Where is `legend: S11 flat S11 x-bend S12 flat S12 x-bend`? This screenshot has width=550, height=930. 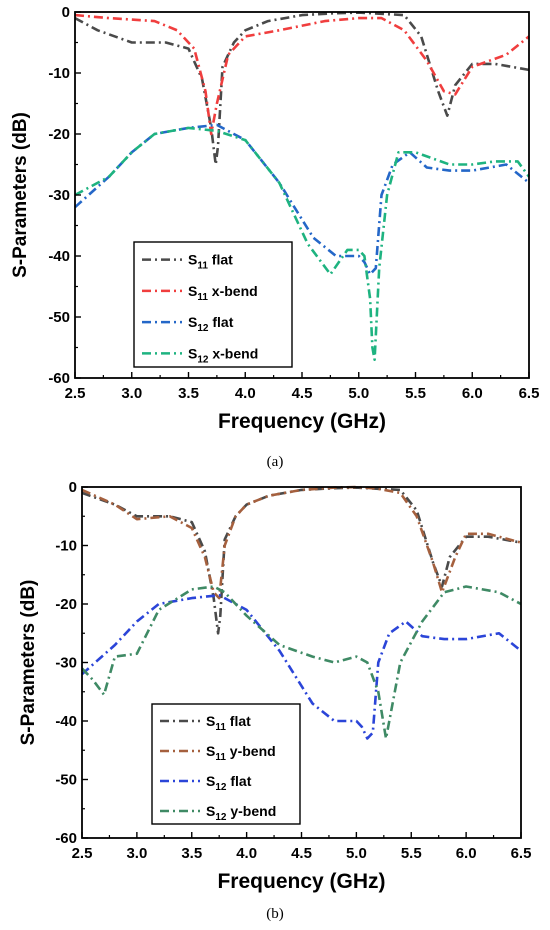 legend: S11 flat S11 x-bend S12 flat S12 x-bend is located at coordinates (213, 304).